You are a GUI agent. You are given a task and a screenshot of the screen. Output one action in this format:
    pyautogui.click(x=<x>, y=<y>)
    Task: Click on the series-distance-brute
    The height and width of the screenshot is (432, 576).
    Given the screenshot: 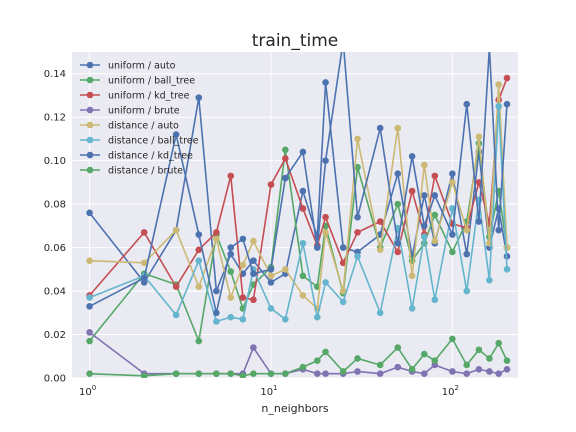 What is the action you would take?
    pyautogui.click(x=298, y=356)
    